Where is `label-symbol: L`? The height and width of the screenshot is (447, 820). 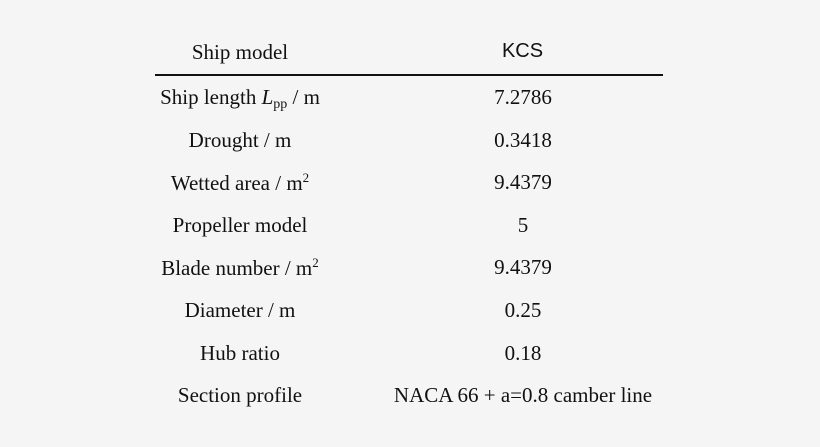
label-symbol: L is located at coordinates (267, 97).